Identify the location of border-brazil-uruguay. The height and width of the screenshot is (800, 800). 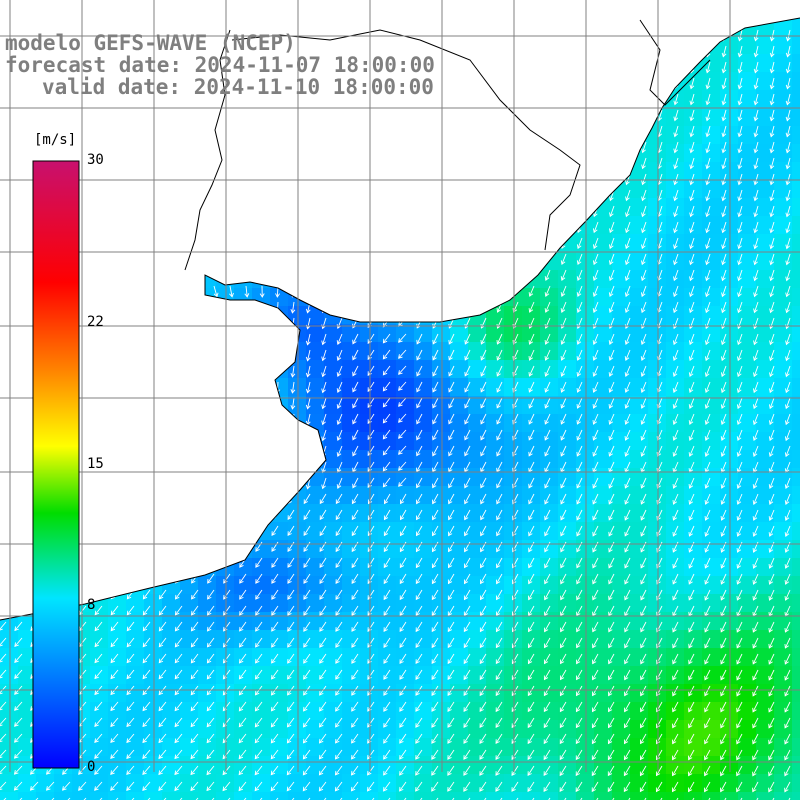
(406, 140).